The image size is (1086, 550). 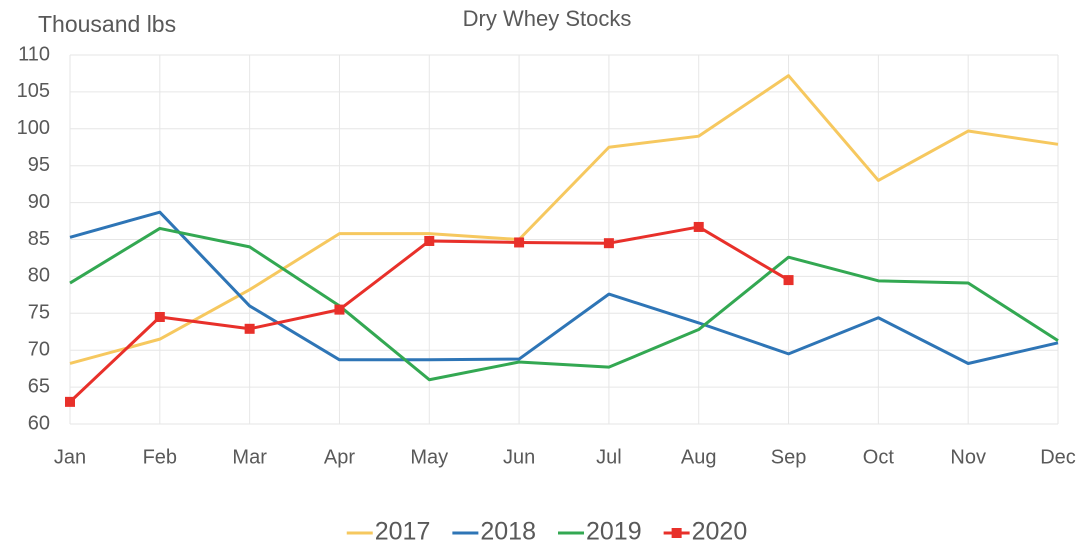 What do you see at coordinates (968, 457) in the screenshot?
I see `x-tick-label: Nov` at bounding box center [968, 457].